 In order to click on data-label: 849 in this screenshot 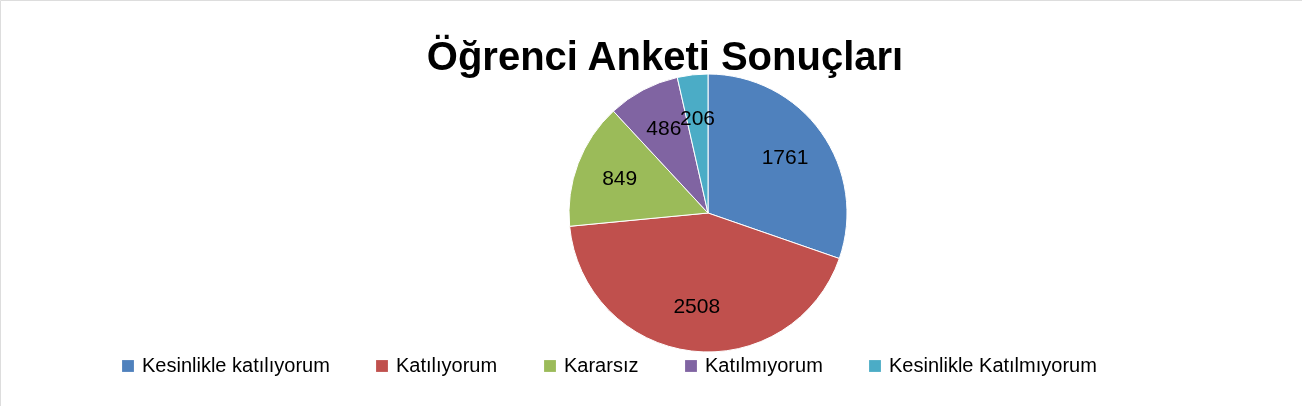, I will do `click(620, 178)`.